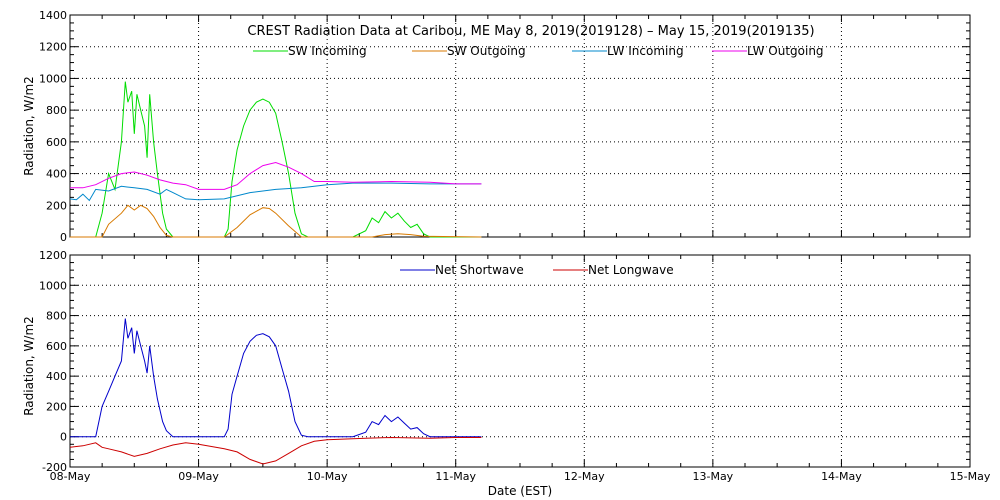 The width and height of the screenshot is (1000, 500). I want to click on x-axis-label: Date (EST), so click(520, 491).